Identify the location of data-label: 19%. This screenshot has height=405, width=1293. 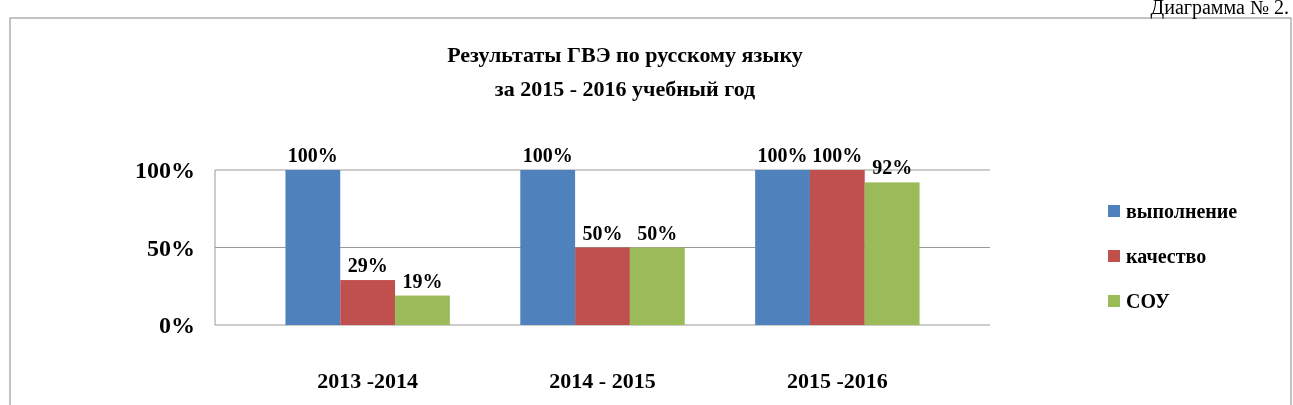
(422, 280).